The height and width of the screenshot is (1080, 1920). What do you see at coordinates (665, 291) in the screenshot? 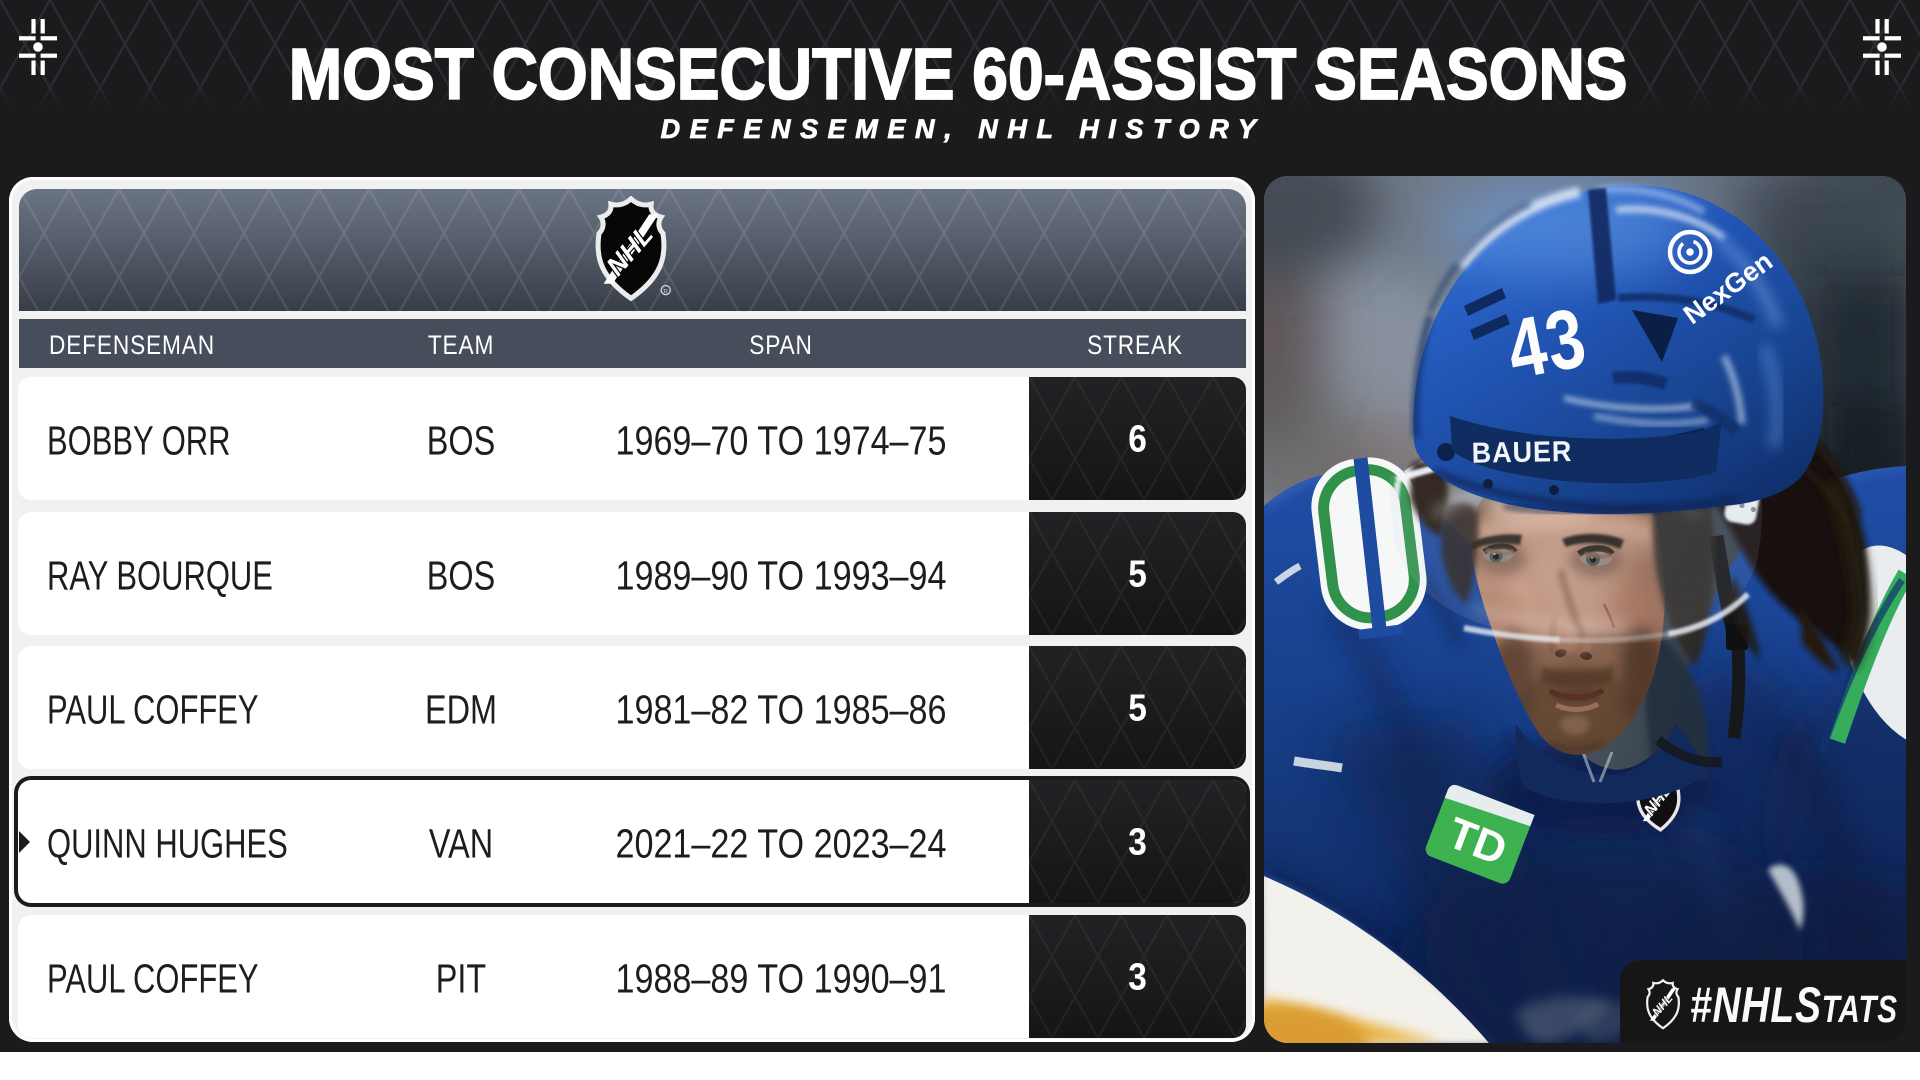
I see `svg-text: R` at bounding box center [665, 291].